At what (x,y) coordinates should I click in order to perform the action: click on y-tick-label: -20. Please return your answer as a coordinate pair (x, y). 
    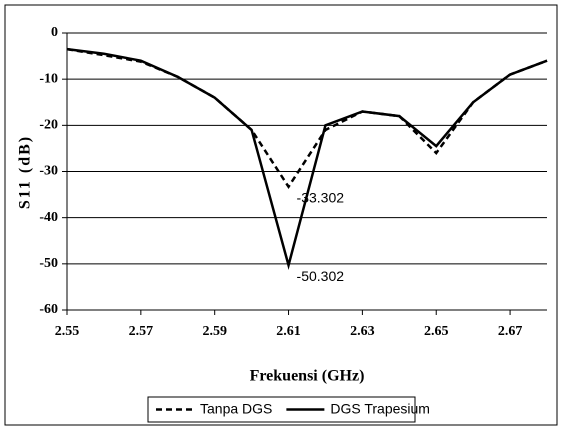
    Looking at the image, I should click on (48, 125).